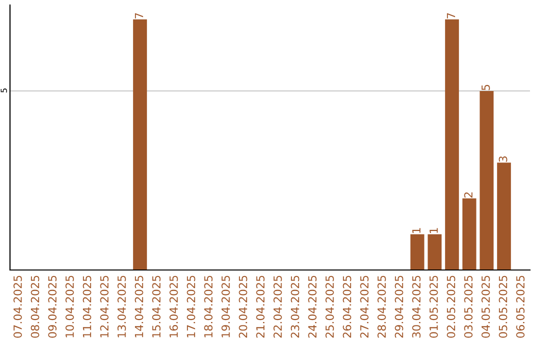 The width and height of the screenshot is (540, 340). Describe the element at coordinates (347, 307) in the screenshot. I see `x-tick-label: 26.04.2025` at that location.